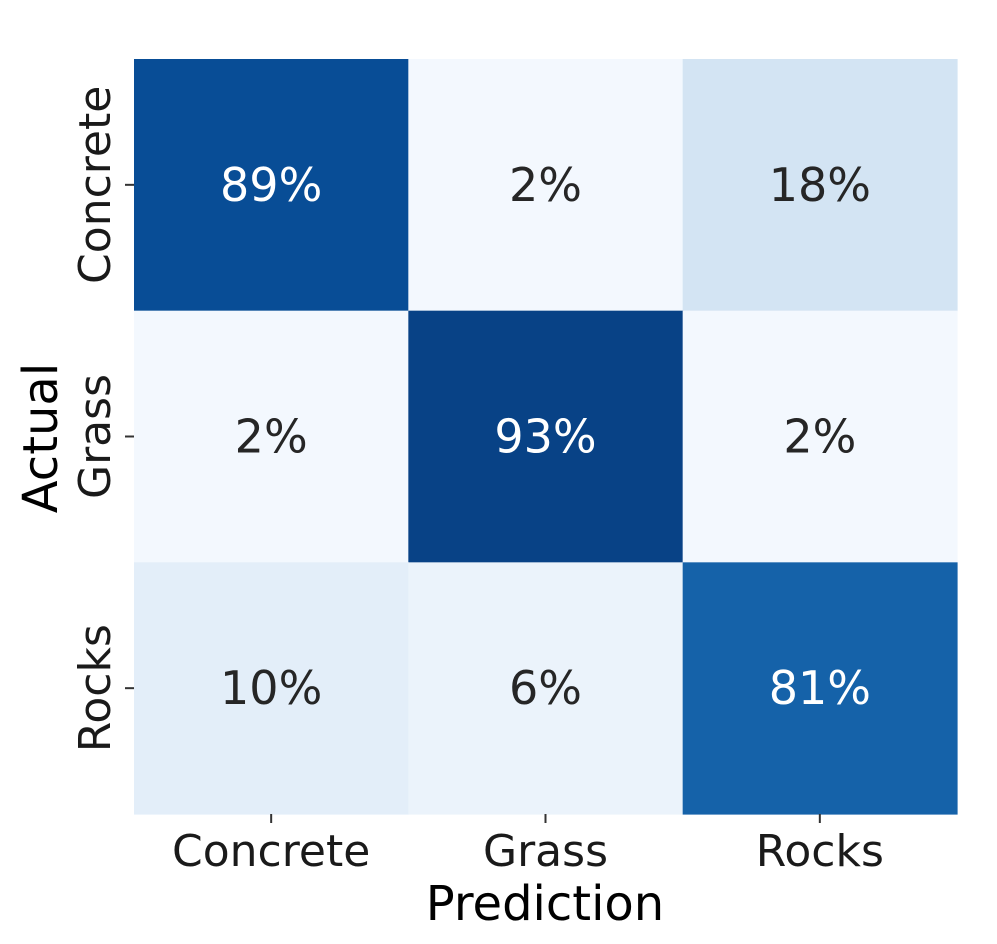  What do you see at coordinates (271, 851) in the screenshot?
I see `x-tick-label-0: Concrete` at bounding box center [271, 851].